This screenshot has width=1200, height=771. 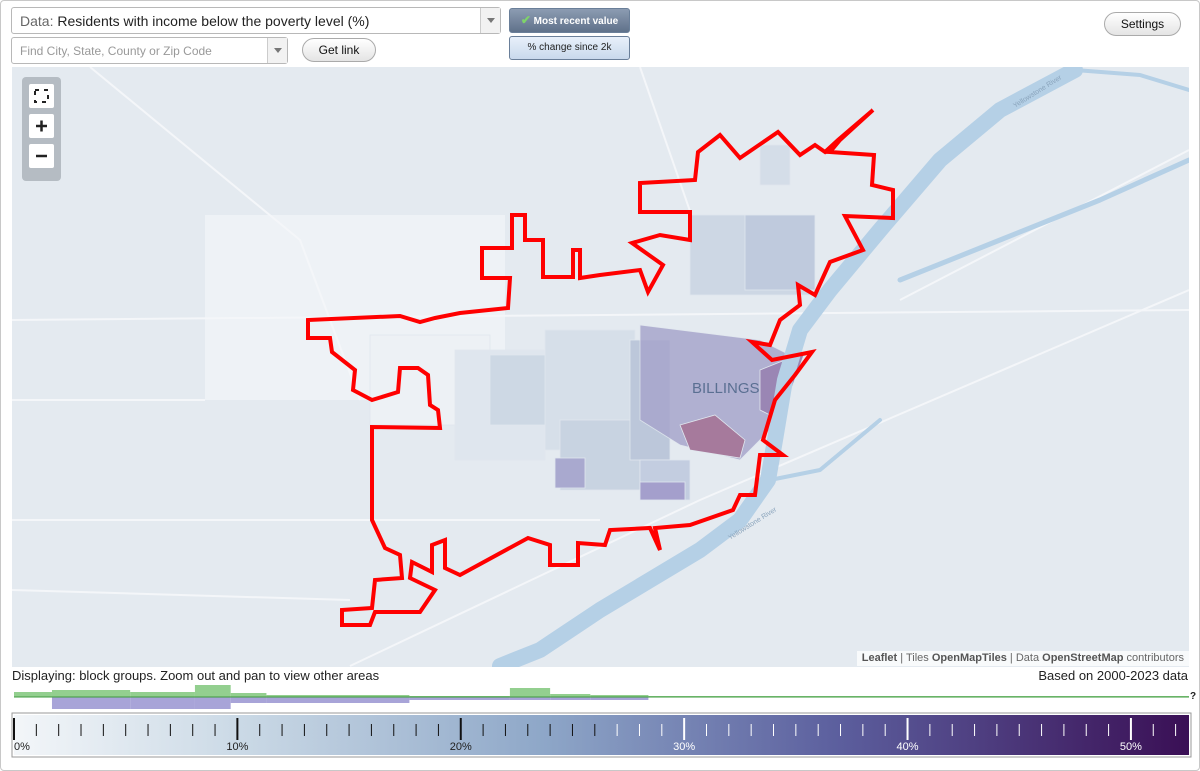 I want to click on attribution-link: OpenStreetMap, so click(x=1083, y=658).